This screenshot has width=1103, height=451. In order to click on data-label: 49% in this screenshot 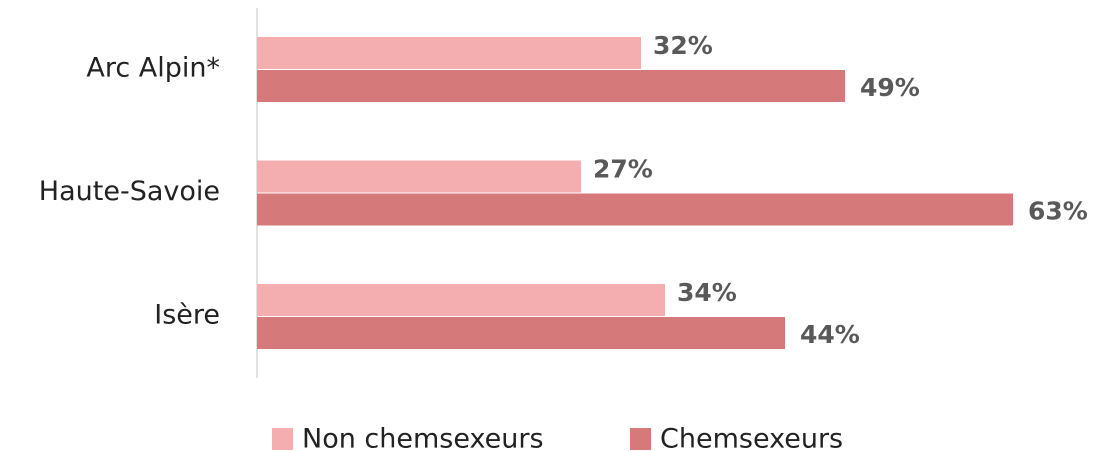, I will do `click(890, 87)`.